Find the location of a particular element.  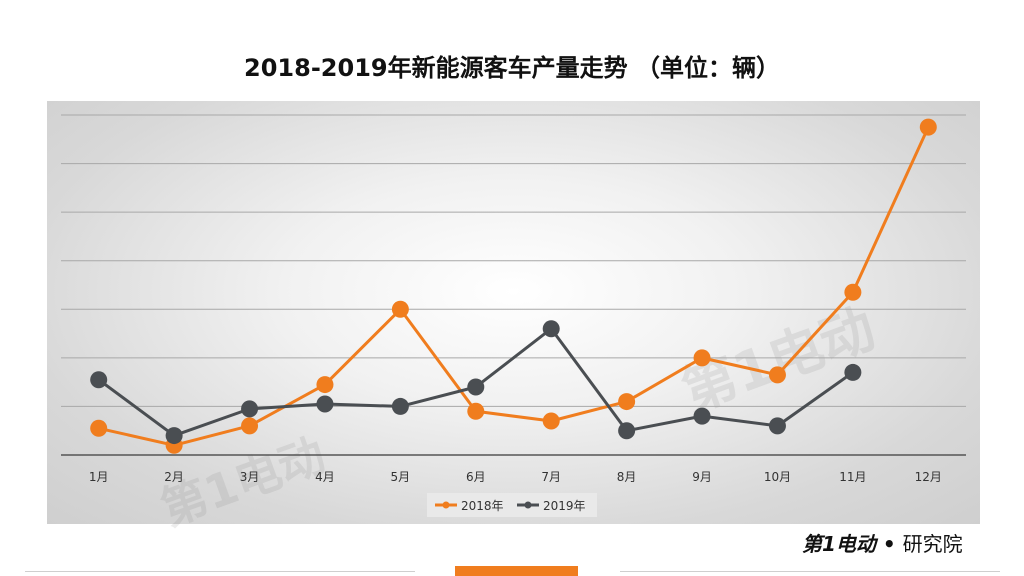

footer-accent-bar is located at coordinates (516, 571).